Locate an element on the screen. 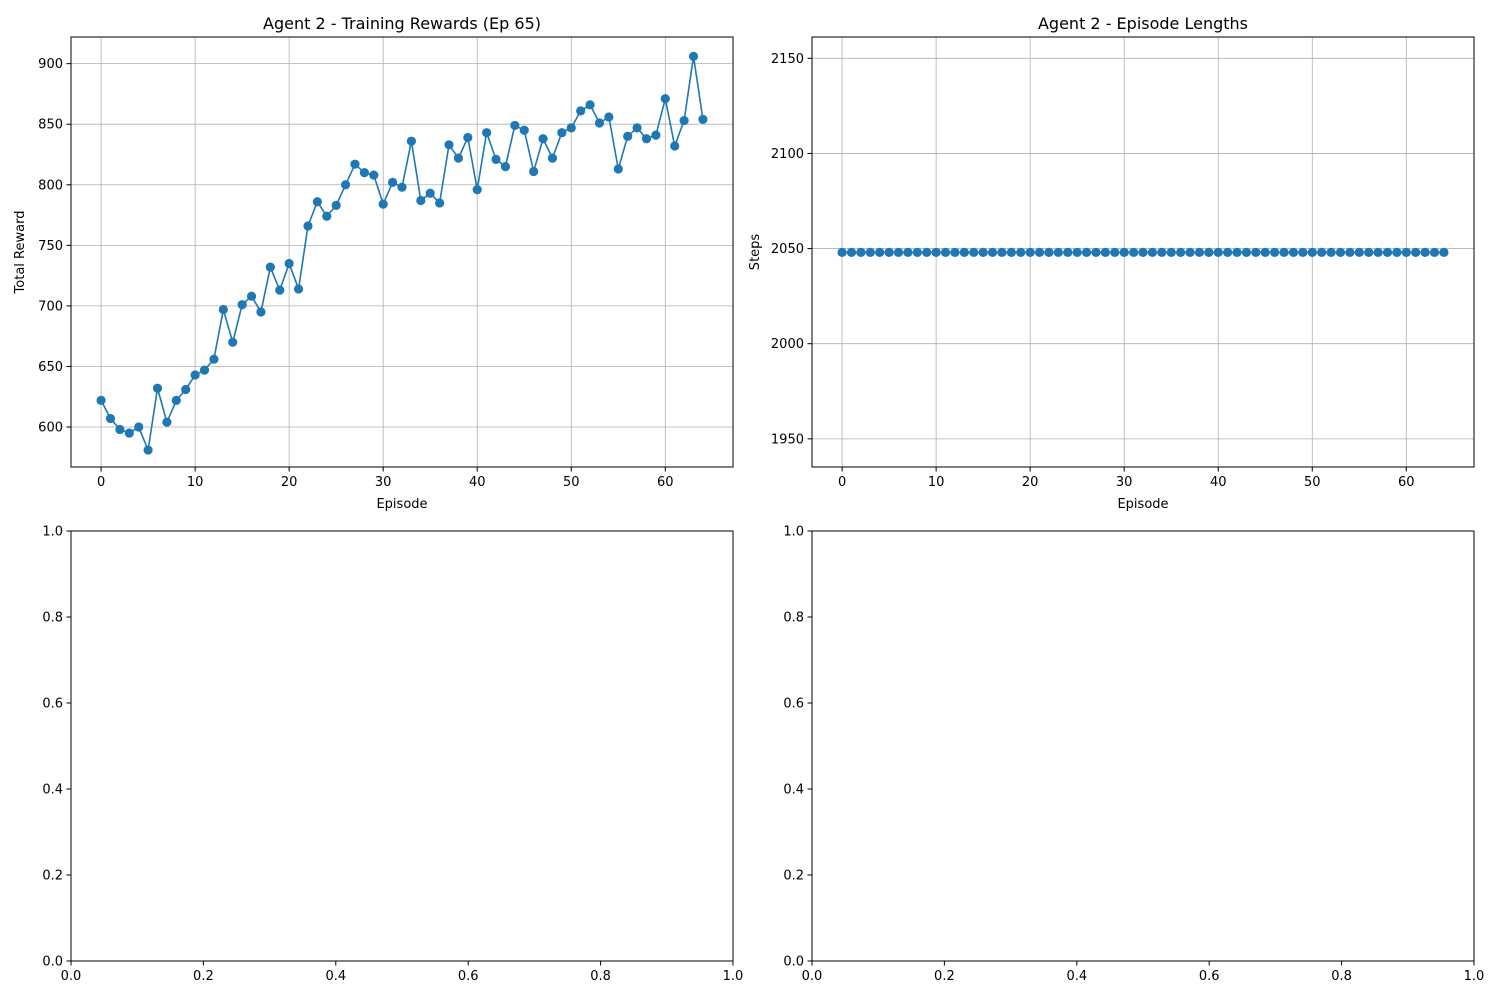 Image resolution: width=1500 pixels, height=1000 pixels. y-tick-label: 650 is located at coordinates (50, 367).